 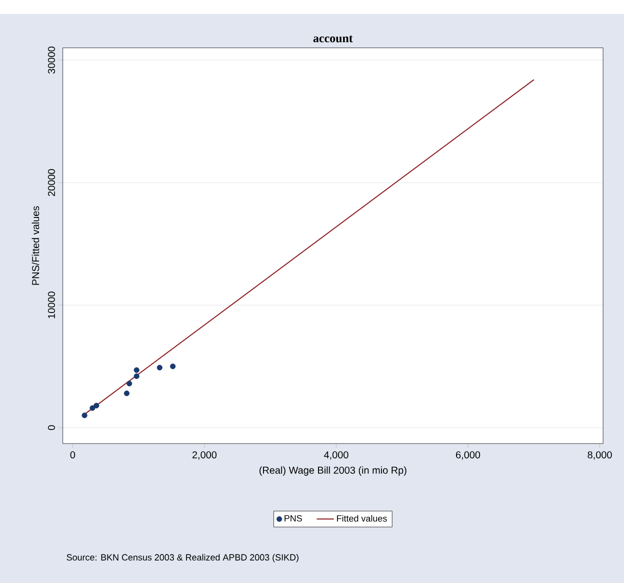 I want to click on legend-label: Fitted values, so click(x=362, y=518).